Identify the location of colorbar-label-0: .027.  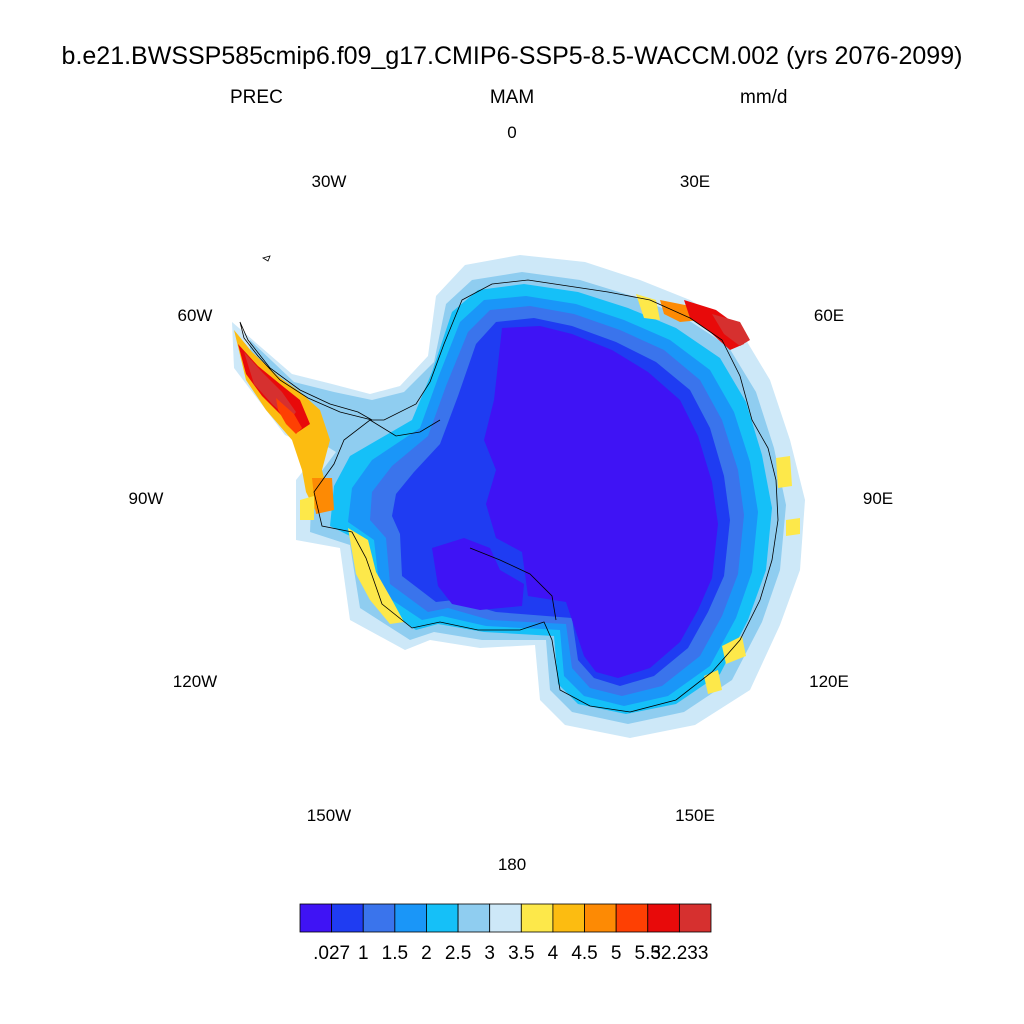
(331, 953).